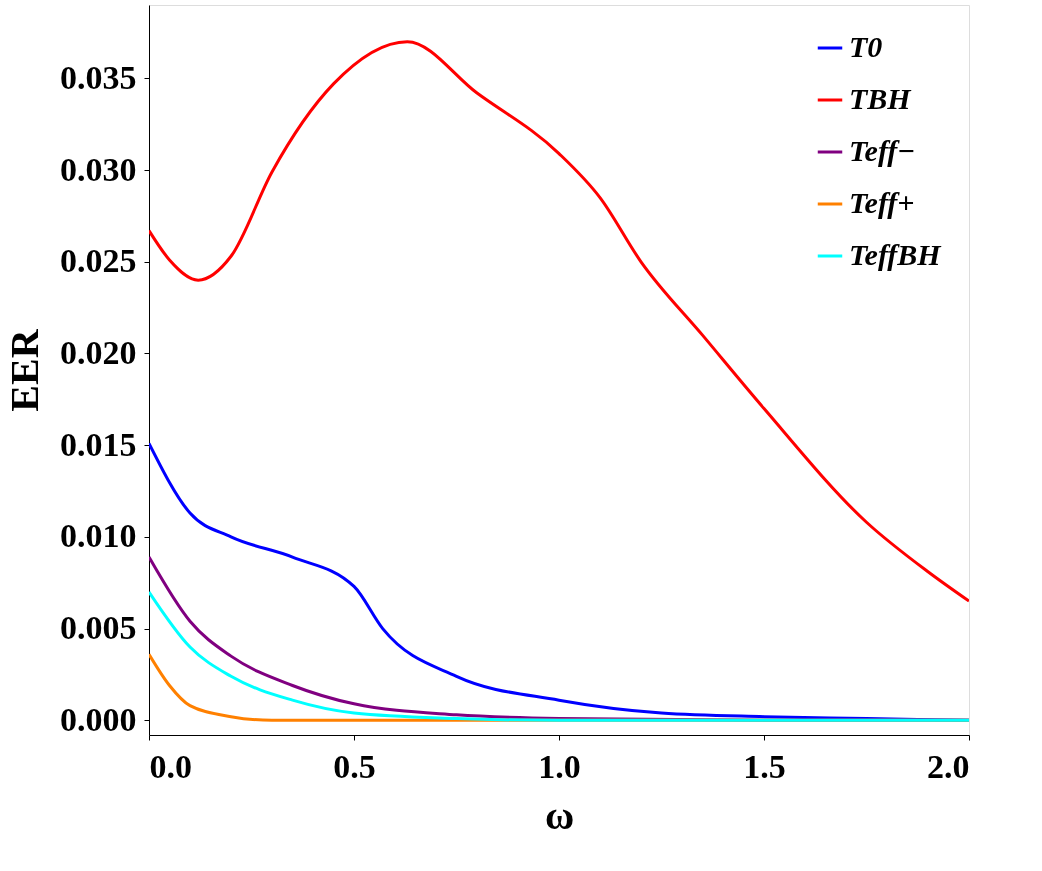 The height and width of the screenshot is (871, 1042). What do you see at coordinates (559, 815) in the screenshot?
I see `x-axis-title: ω` at bounding box center [559, 815].